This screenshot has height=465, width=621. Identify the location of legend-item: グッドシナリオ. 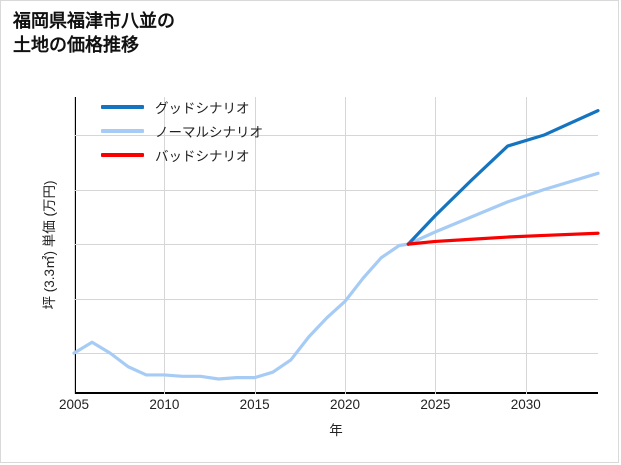
(216, 107).